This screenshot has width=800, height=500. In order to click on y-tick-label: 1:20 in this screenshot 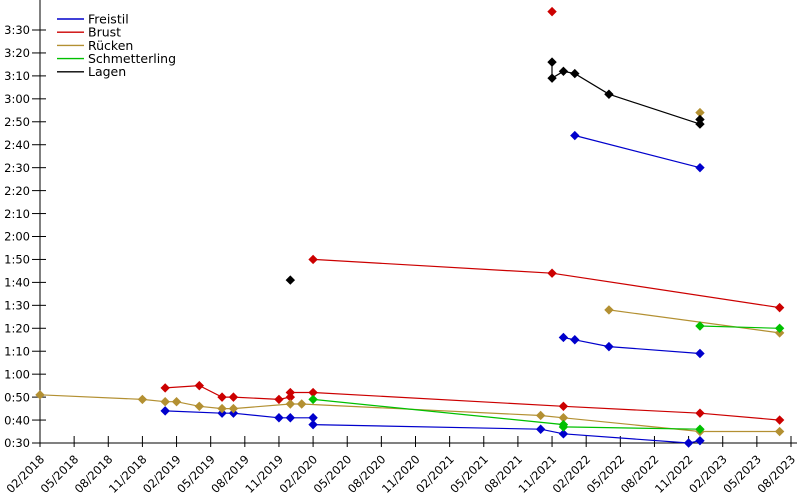, I will do `click(17, 328)`.